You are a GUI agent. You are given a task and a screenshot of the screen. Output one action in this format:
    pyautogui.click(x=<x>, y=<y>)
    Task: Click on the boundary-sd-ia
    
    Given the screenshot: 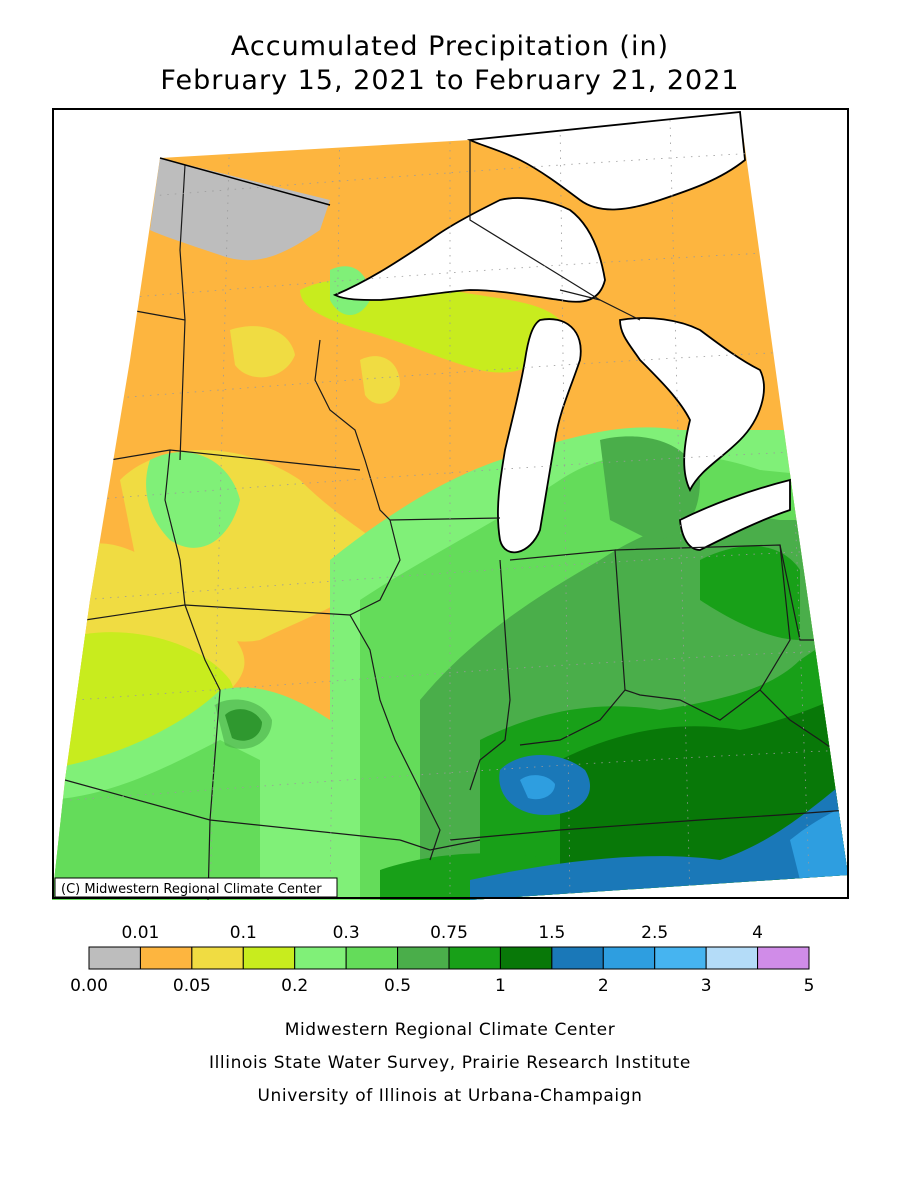 What is the action you would take?
    pyautogui.click(x=175, y=527)
    